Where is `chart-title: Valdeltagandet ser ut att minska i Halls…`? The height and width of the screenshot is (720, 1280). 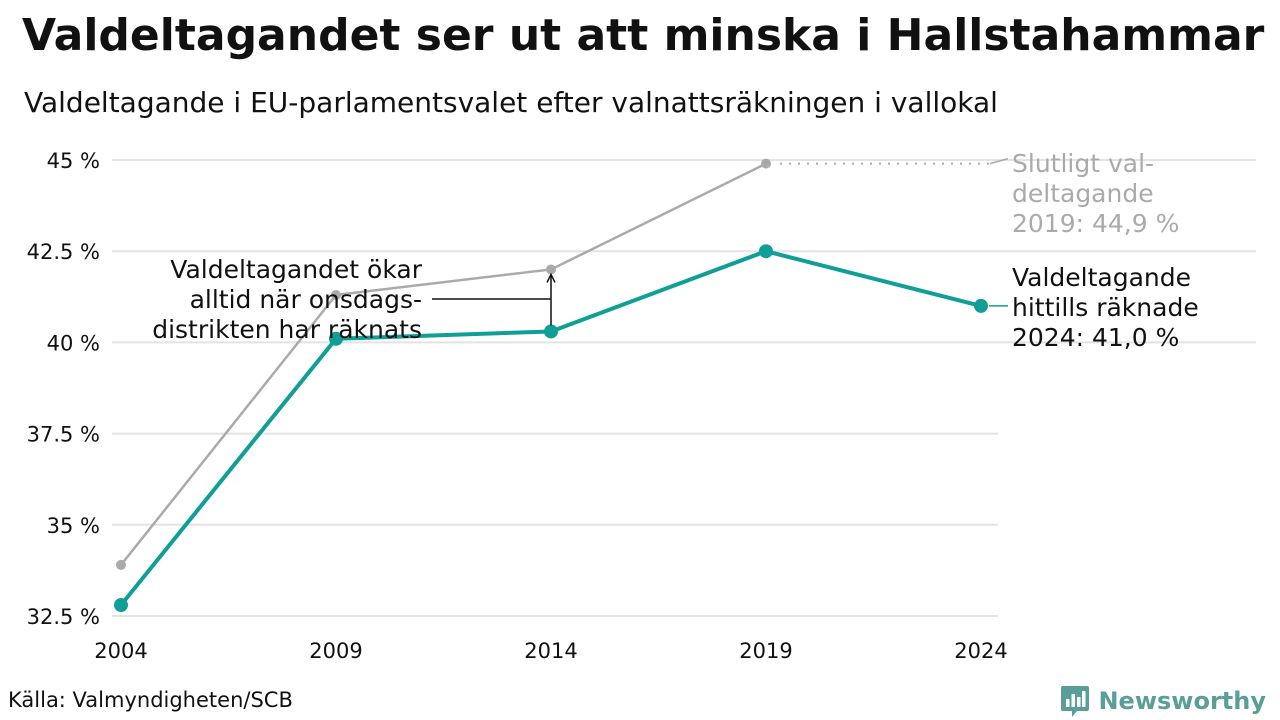
chart-title: Valdeltagandet ser ut att minska i Halls… is located at coordinates (643, 35).